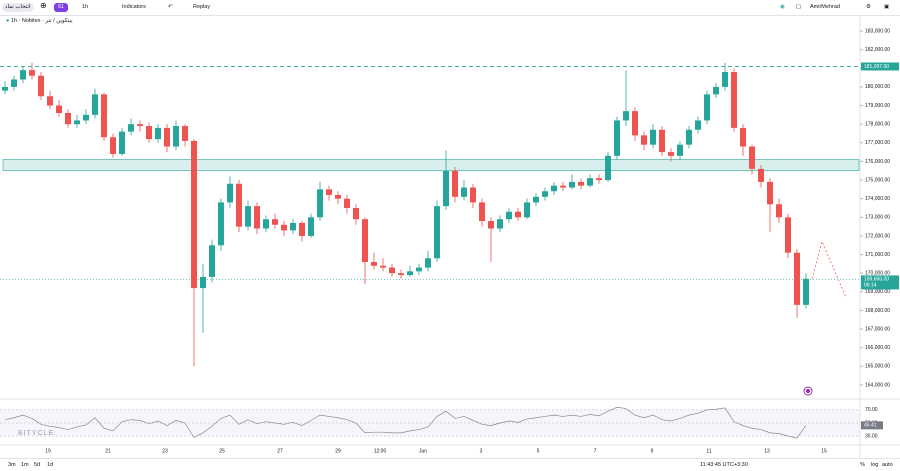 The image size is (900, 471). I want to click on visibility-icon: ◉, so click(782, 7).